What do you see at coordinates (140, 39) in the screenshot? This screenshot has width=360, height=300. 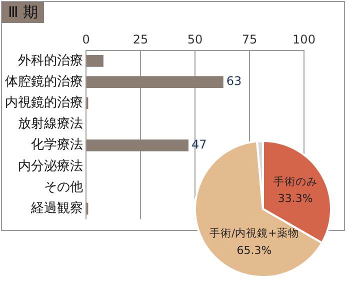 I see `x-tick-label: 25` at bounding box center [140, 39].